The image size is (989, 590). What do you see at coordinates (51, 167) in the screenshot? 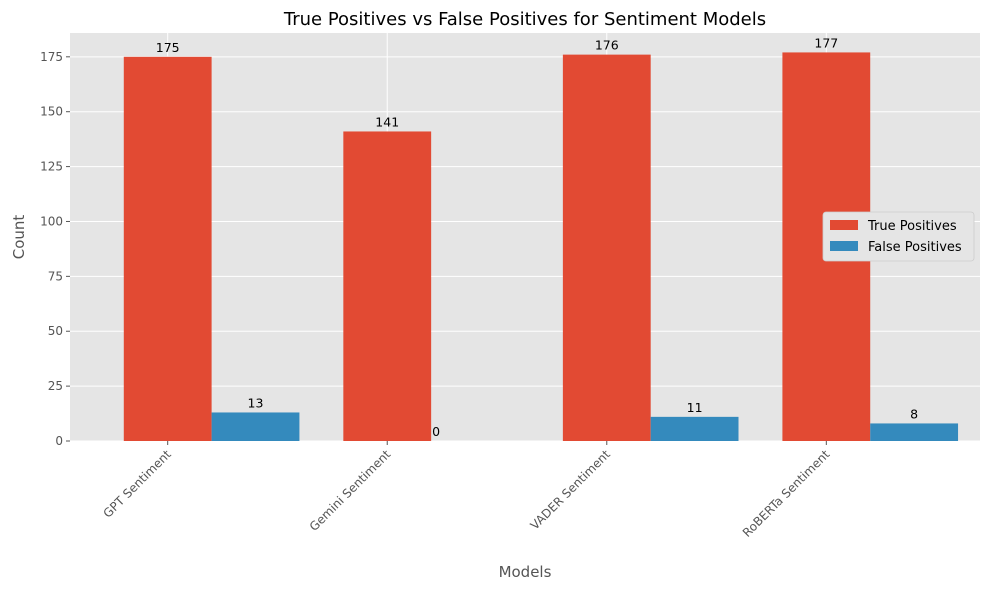
I see `y-tick-label: 125` at bounding box center [51, 167].